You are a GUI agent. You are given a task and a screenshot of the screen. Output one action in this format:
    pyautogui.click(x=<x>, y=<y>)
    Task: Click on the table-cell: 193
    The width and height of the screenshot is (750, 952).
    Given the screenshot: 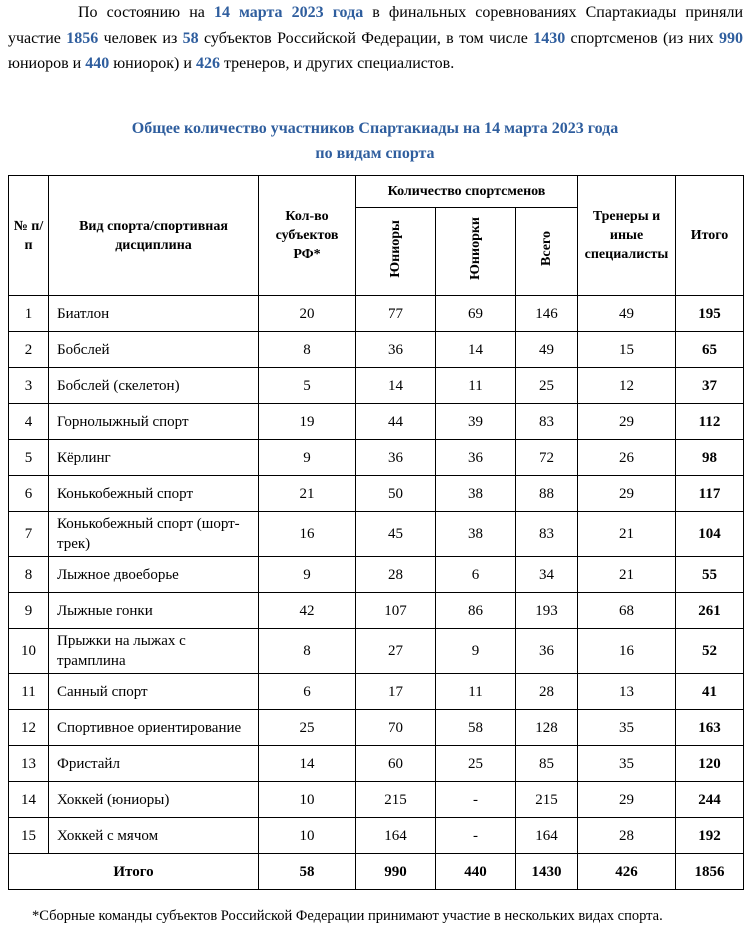 What is the action you would take?
    pyautogui.click(x=546, y=610)
    